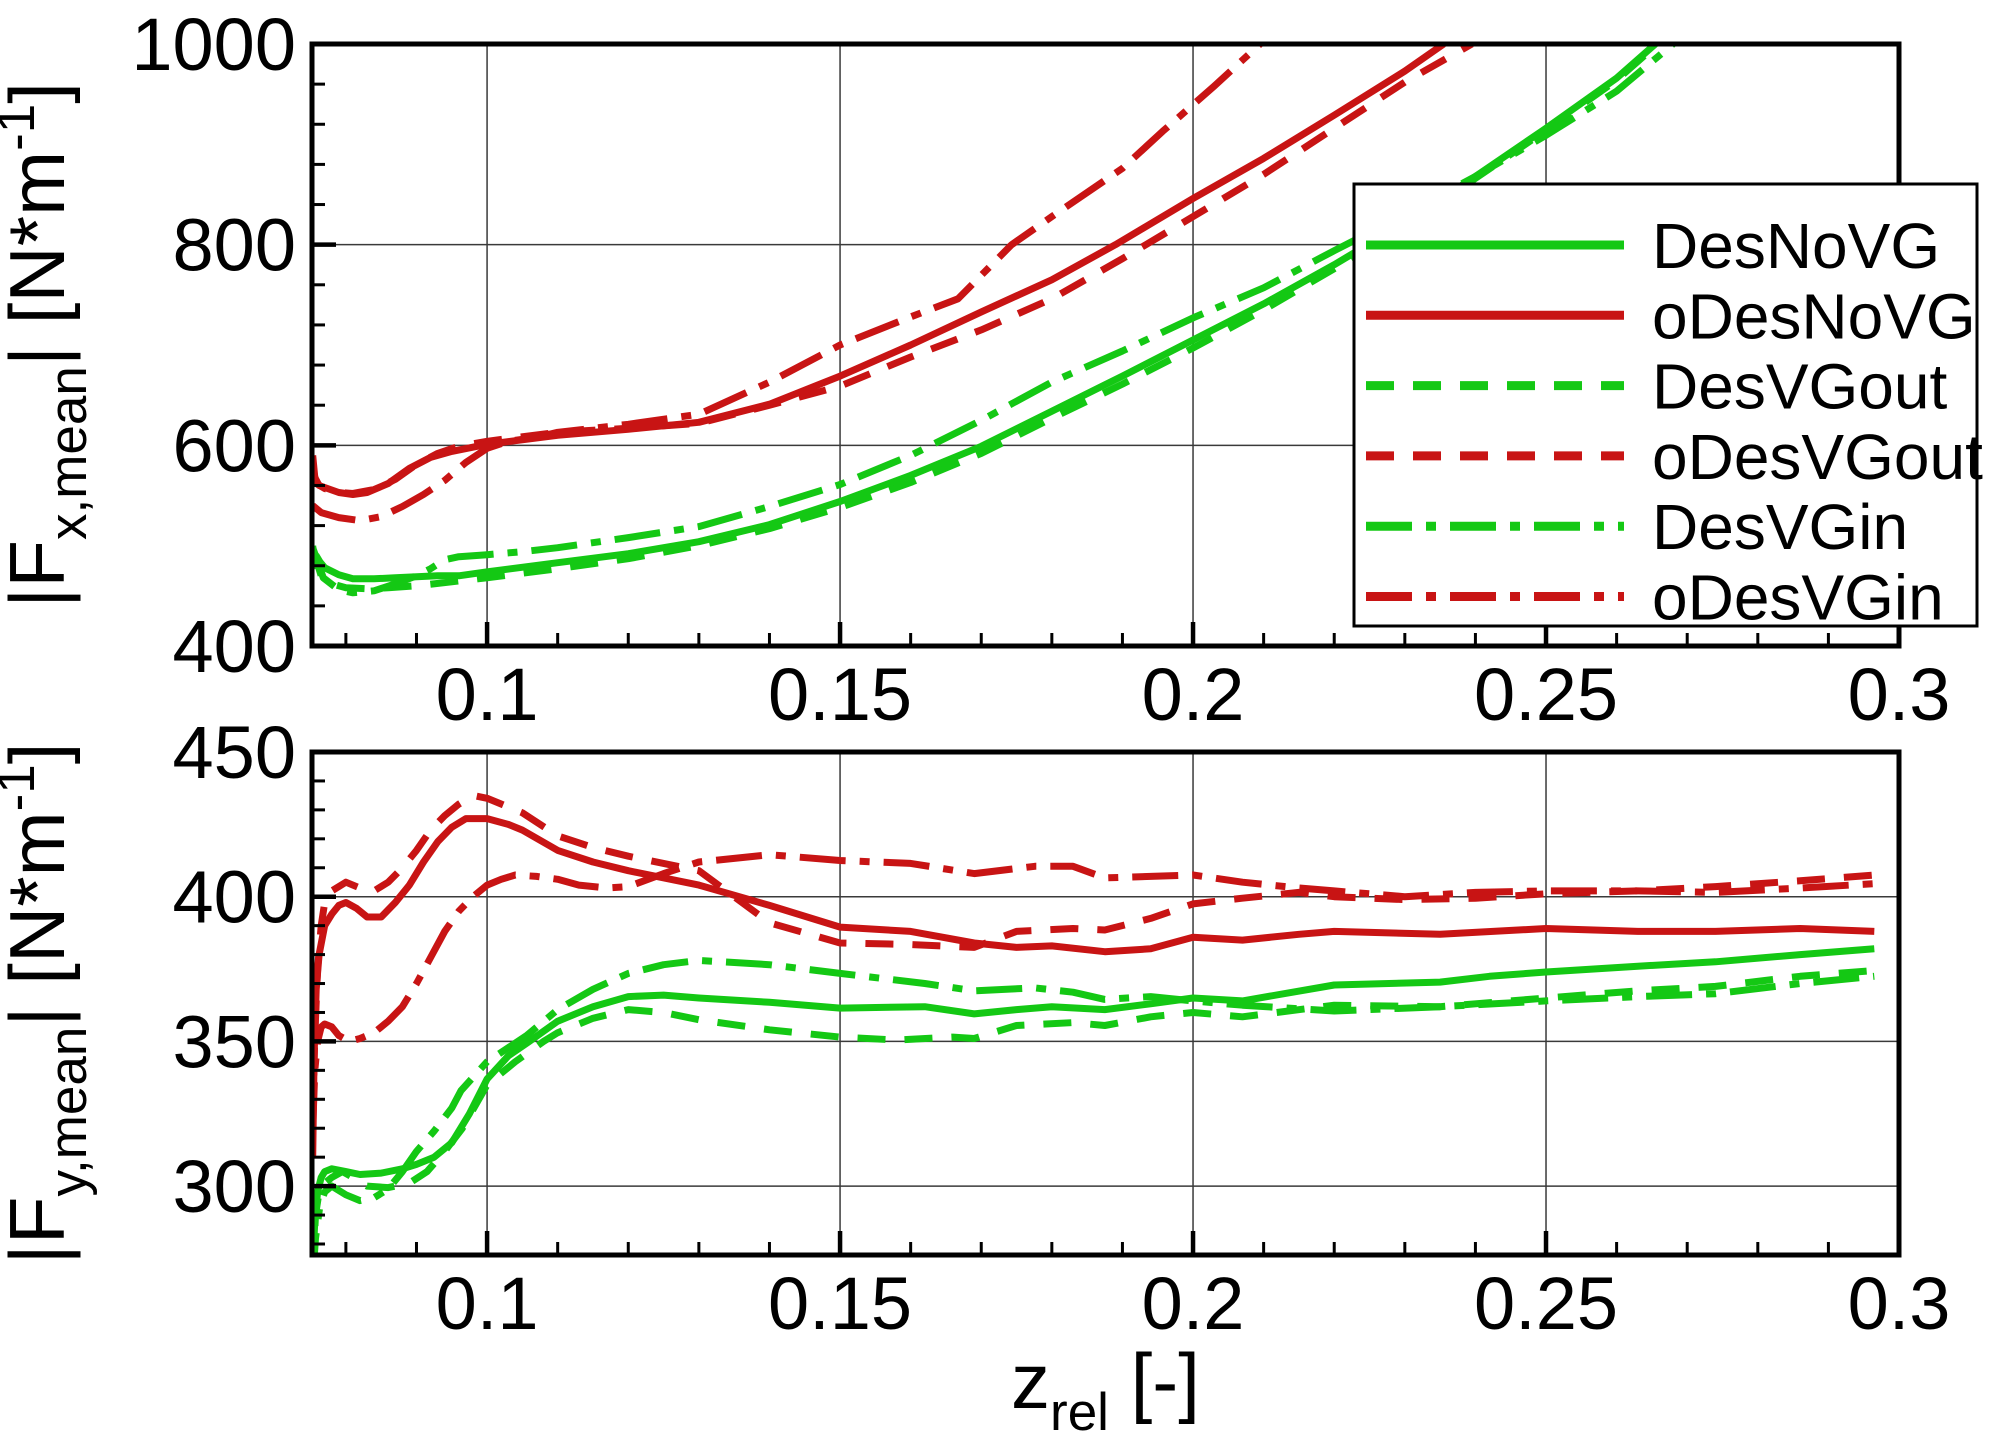 The width and height of the screenshot is (1994, 1434). I want to click on y-tick-label: 350, so click(234, 1041).